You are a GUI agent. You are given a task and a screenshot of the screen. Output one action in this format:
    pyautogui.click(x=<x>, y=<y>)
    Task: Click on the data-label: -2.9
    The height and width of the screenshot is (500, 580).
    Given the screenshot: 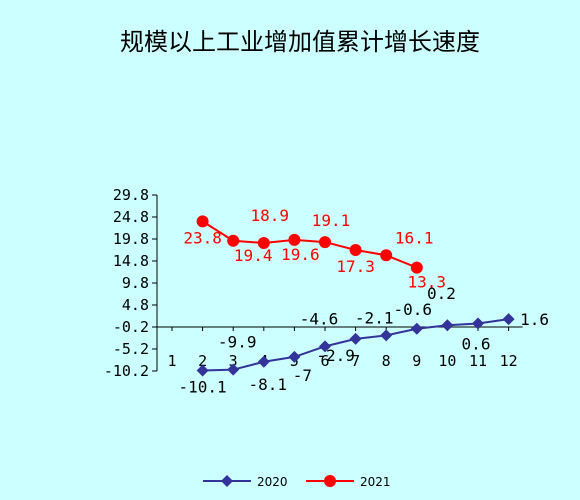 What is the action you would take?
    pyautogui.click(x=335, y=355)
    